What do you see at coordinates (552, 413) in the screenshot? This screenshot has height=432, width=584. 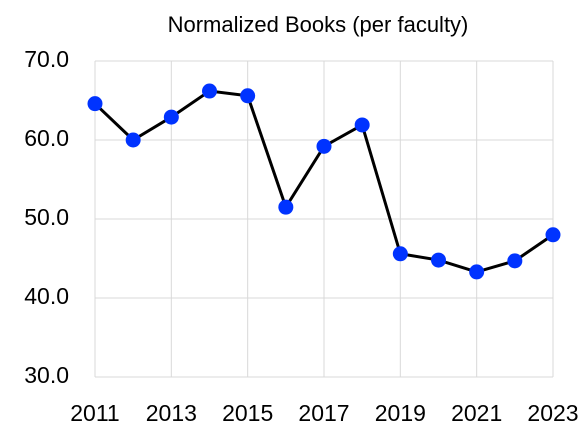 I see `x-tick-label: 2023` at bounding box center [552, 413].